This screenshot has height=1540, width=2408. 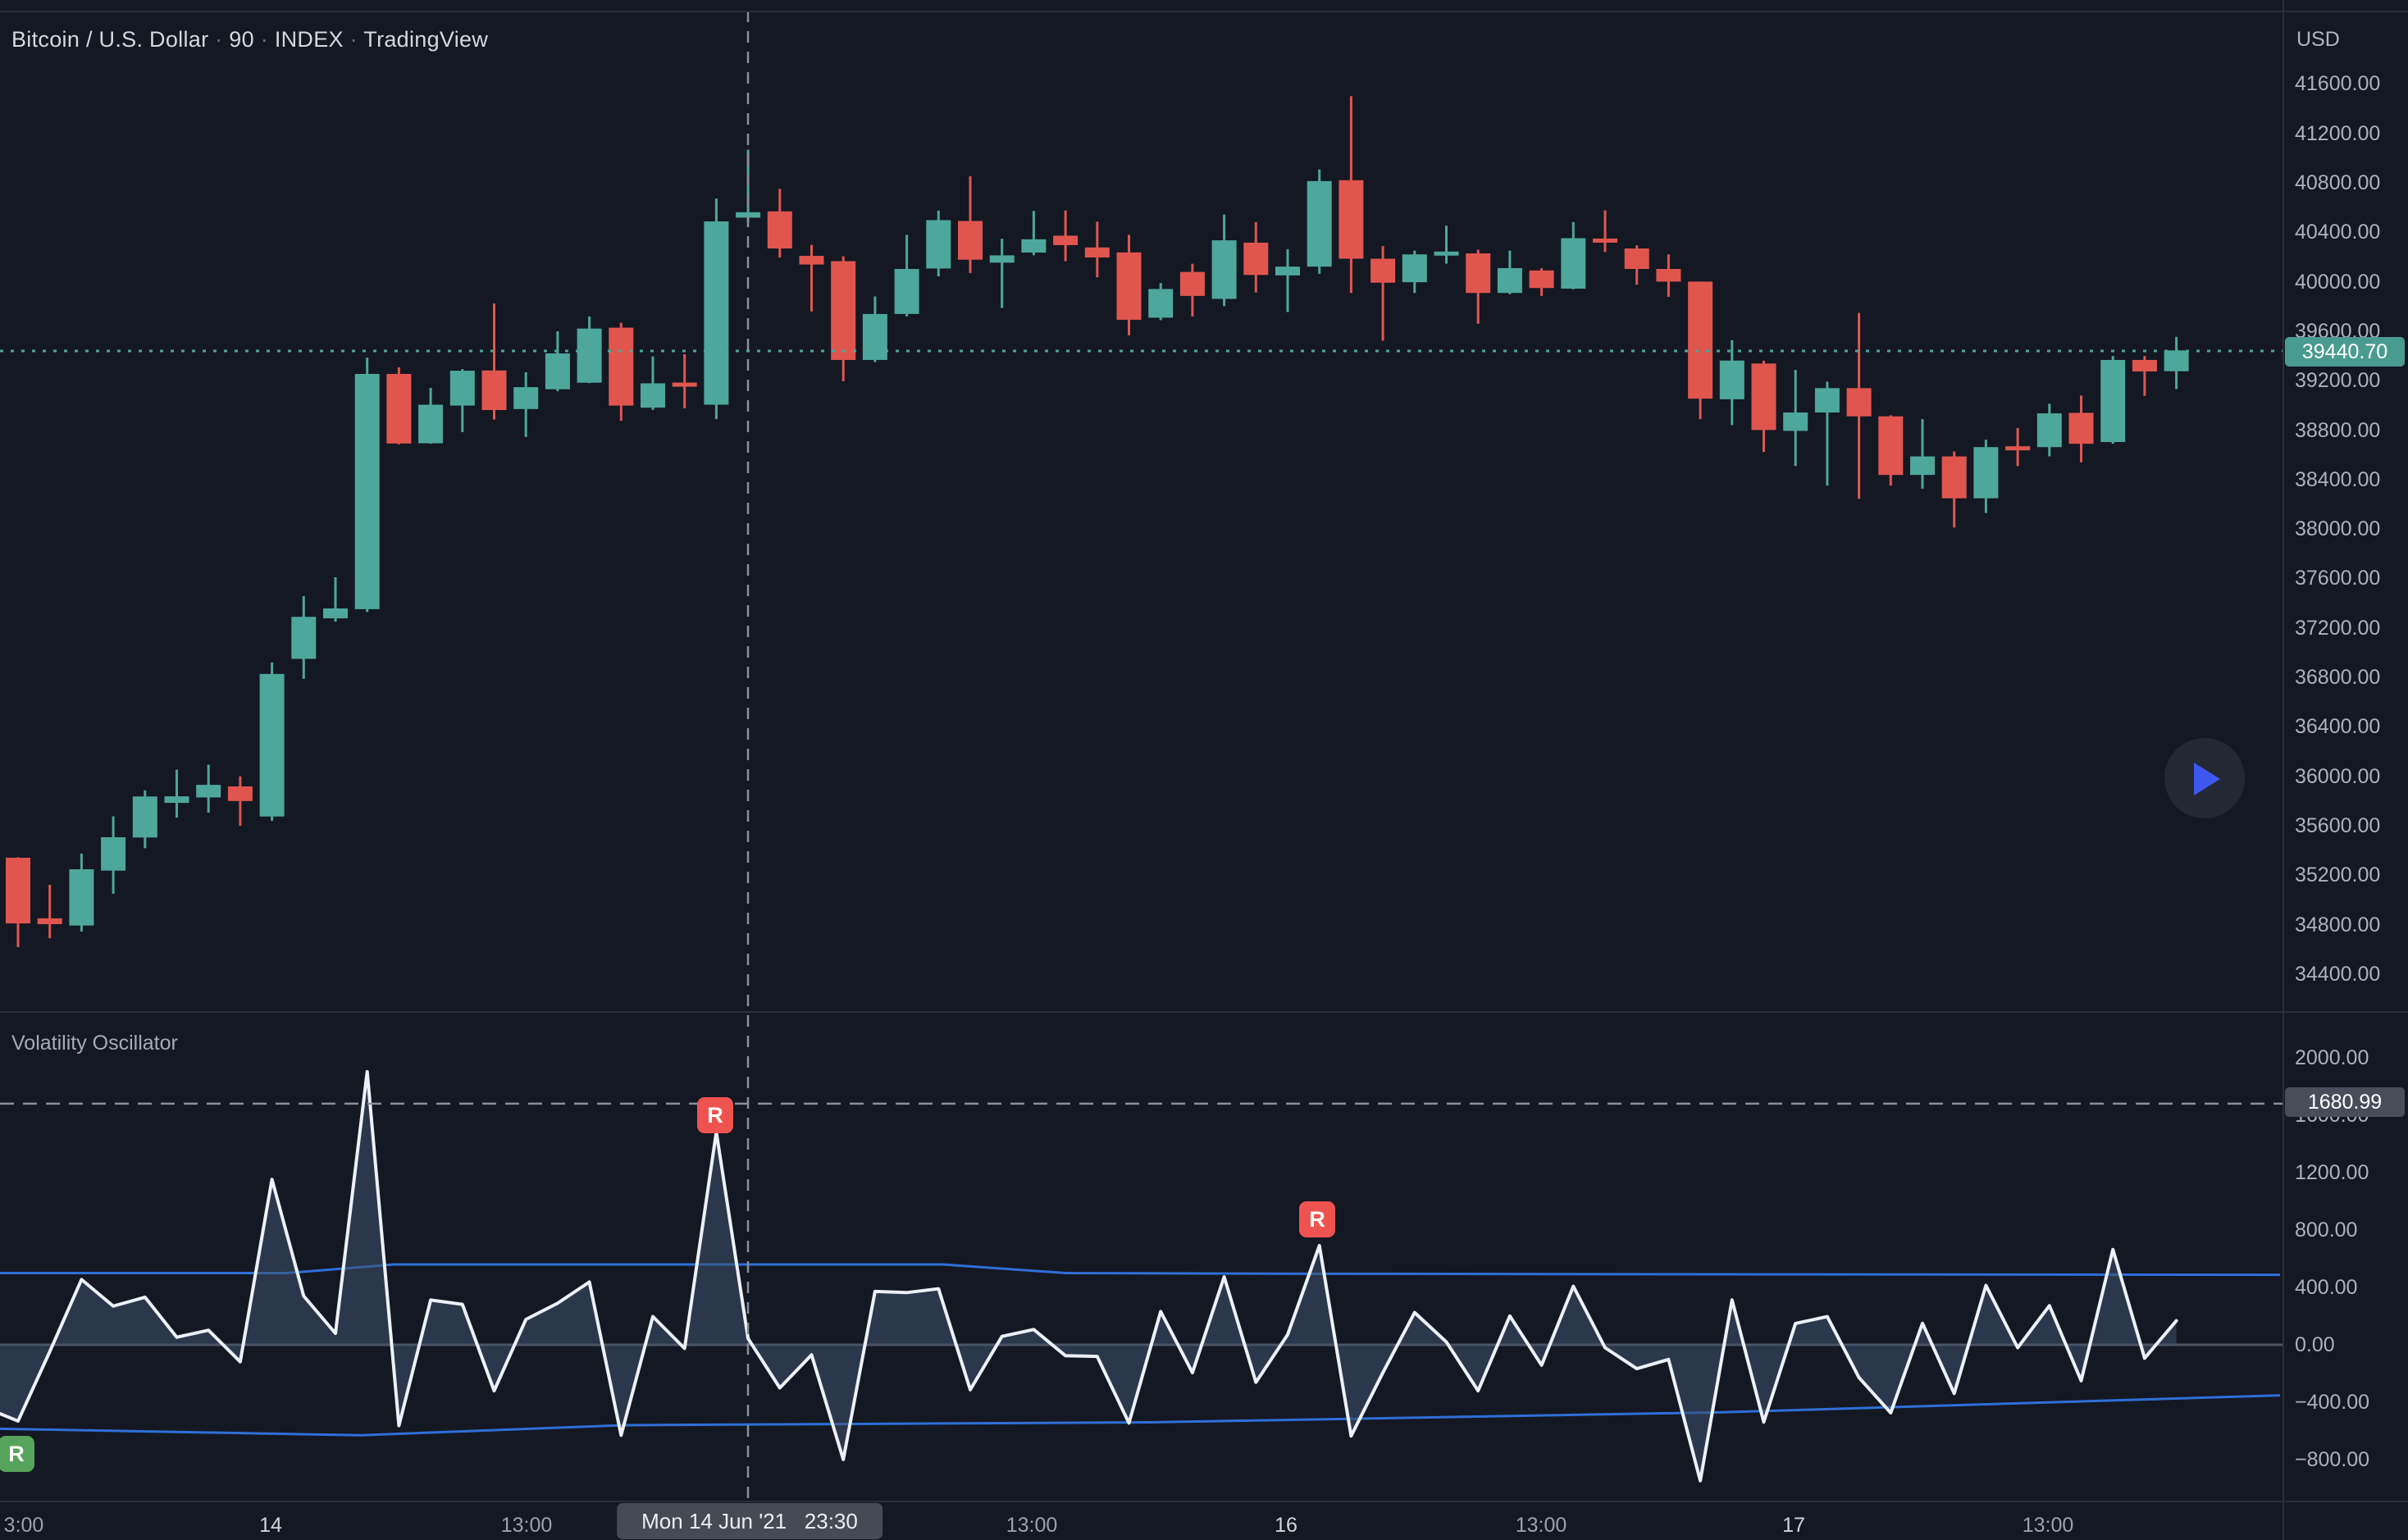 I want to click on title-part: 90, so click(x=241, y=39).